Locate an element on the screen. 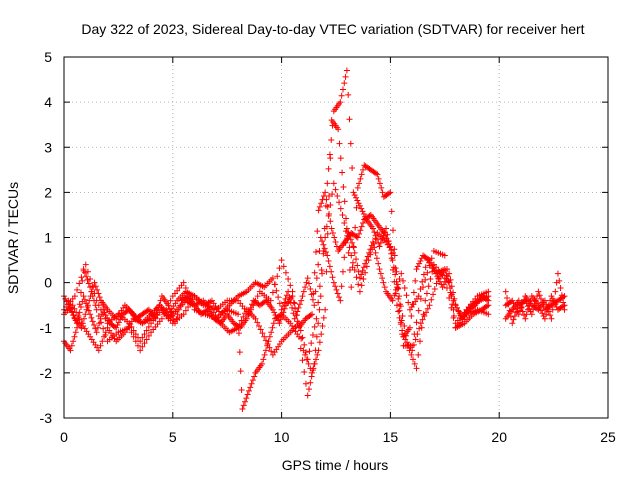  y-tick-label: 5 is located at coordinates (48, 57).